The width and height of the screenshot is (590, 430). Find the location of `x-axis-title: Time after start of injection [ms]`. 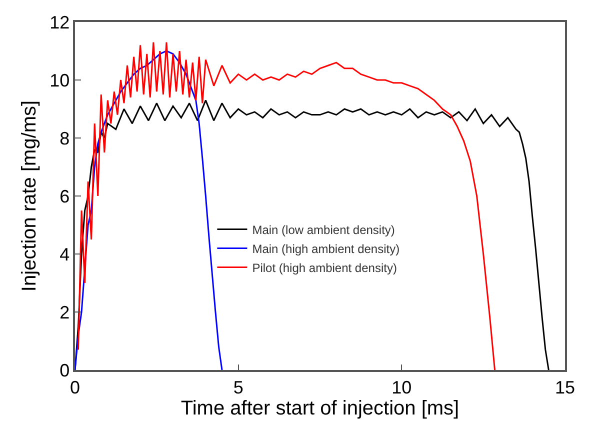

x-axis-title: Time after start of injection [ms] is located at coordinates (320, 408).